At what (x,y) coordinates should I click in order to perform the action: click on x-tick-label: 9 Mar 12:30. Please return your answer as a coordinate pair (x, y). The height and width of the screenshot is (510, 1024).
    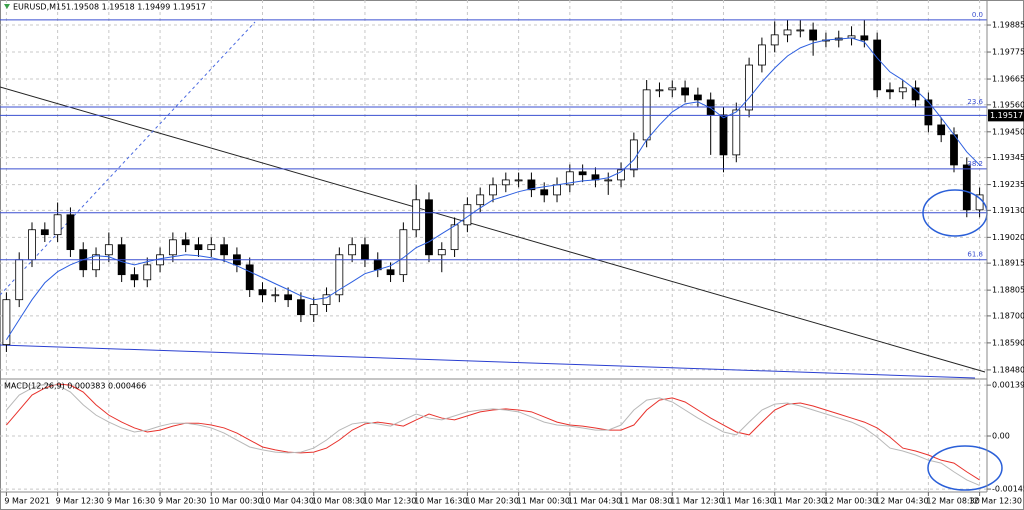
    Looking at the image, I should click on (80, 501).